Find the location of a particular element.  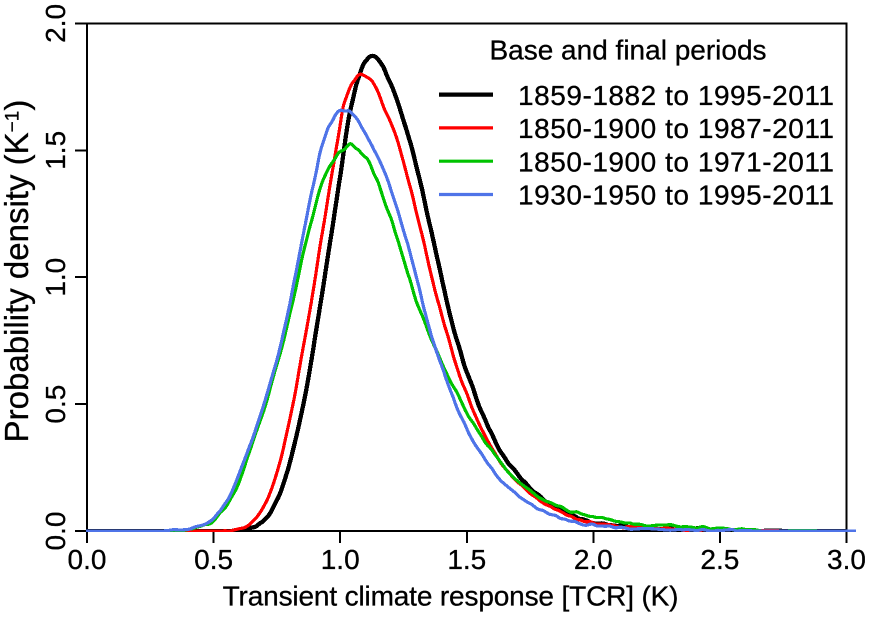

svg-text: 1850-1900 to 1971-2011 is located at coordinates (676, 161).